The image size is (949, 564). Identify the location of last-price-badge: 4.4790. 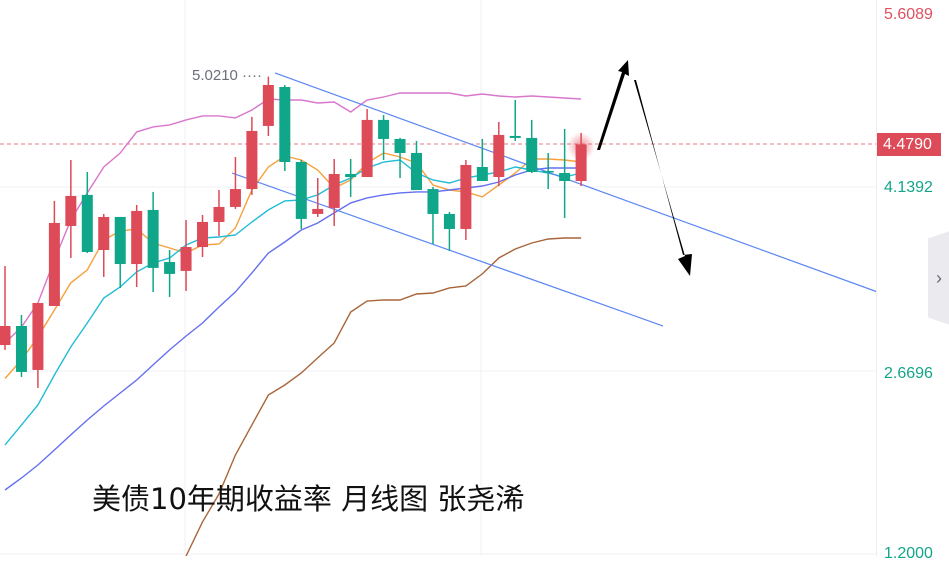
(909, 144).